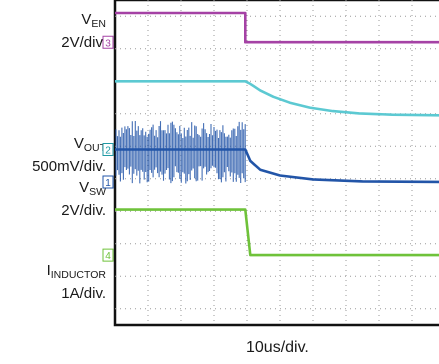 This screenshot has width=439, height=364. What do you see at coordinates (277, 98) in the screenshot?
I see `trace-vout` at bounding box center [277, 98].